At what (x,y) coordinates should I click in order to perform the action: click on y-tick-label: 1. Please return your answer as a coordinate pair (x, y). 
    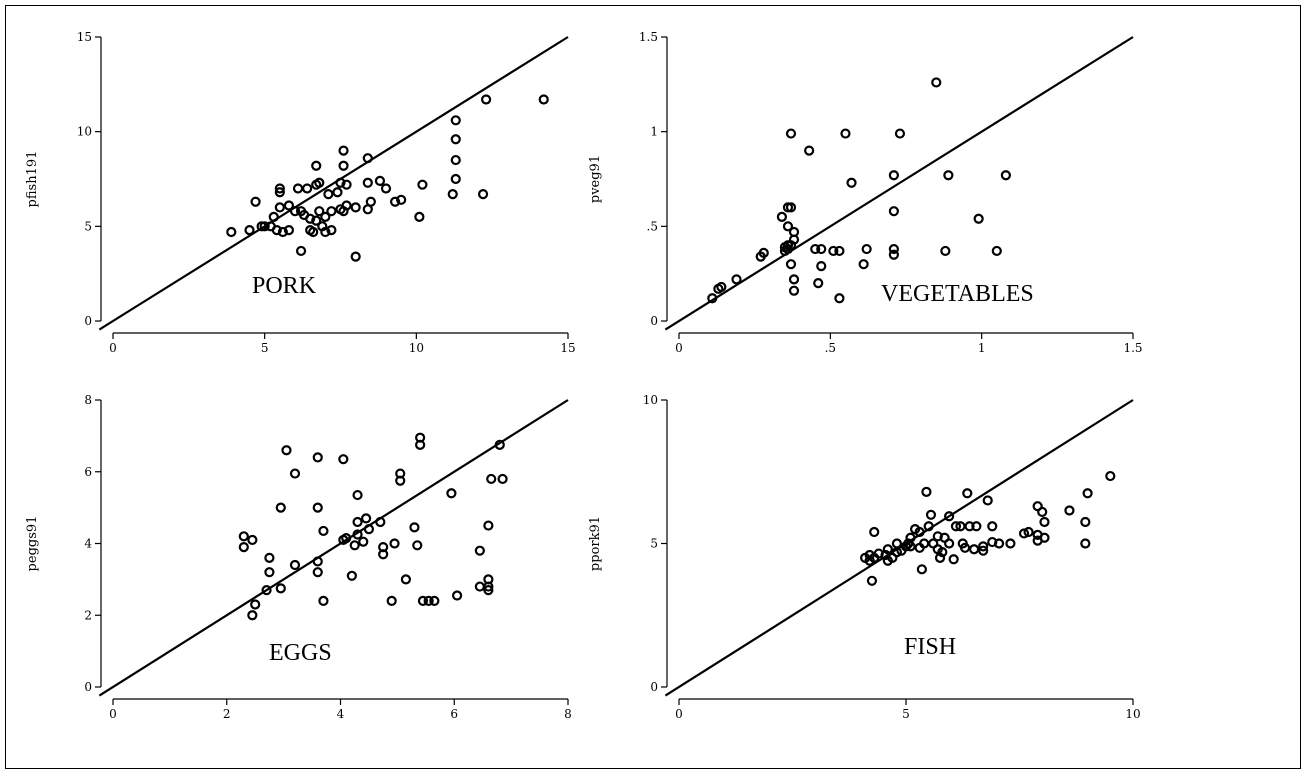
    Looking at the image, I should click on (654, 132).